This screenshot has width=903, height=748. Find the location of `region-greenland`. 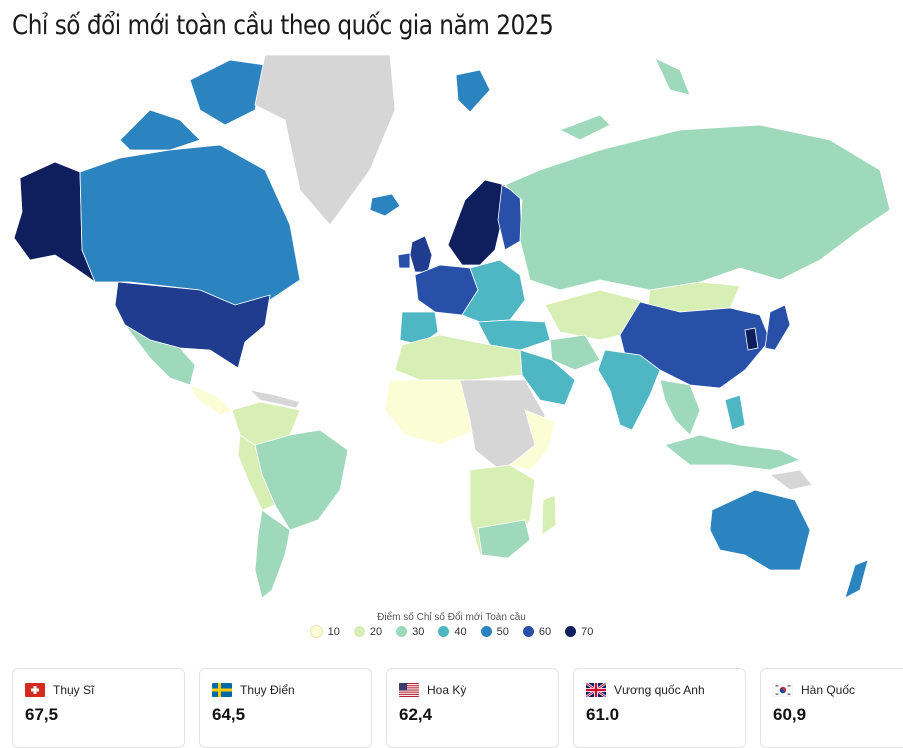

region-greenland is located at coordinates (325, 140).